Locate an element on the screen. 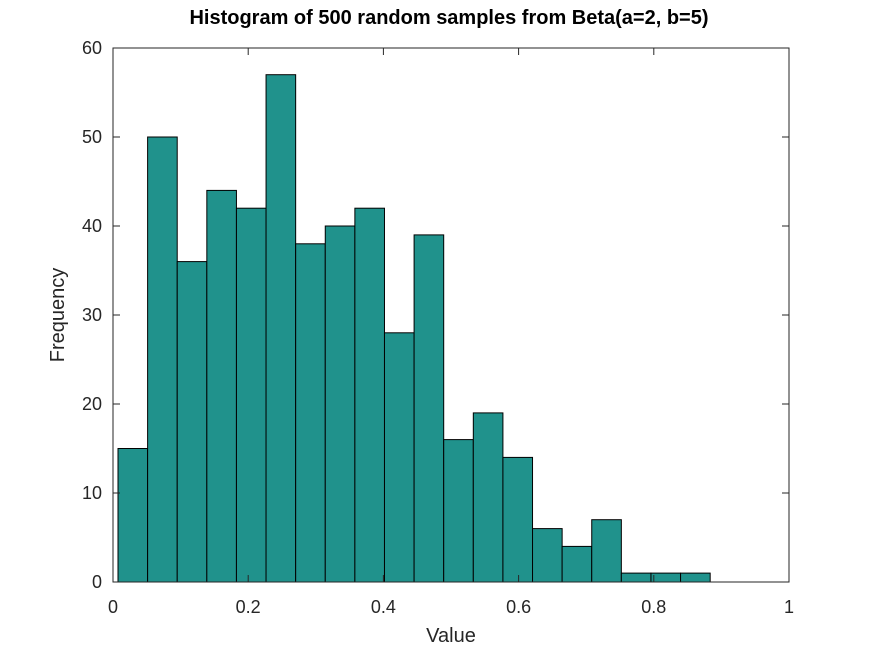 The height and width of the screenshot is (654, 872). y-tick-label: 60 is located at coordinates (92, 48).